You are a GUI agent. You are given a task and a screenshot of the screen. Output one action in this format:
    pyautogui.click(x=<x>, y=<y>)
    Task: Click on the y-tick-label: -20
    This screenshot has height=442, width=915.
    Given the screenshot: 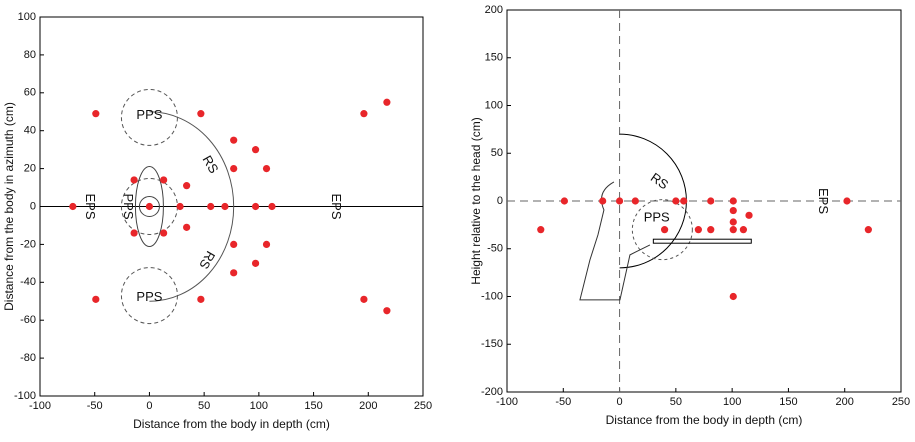 What is the action you would take?
    pyautogui.click(x=28, y=244)
    